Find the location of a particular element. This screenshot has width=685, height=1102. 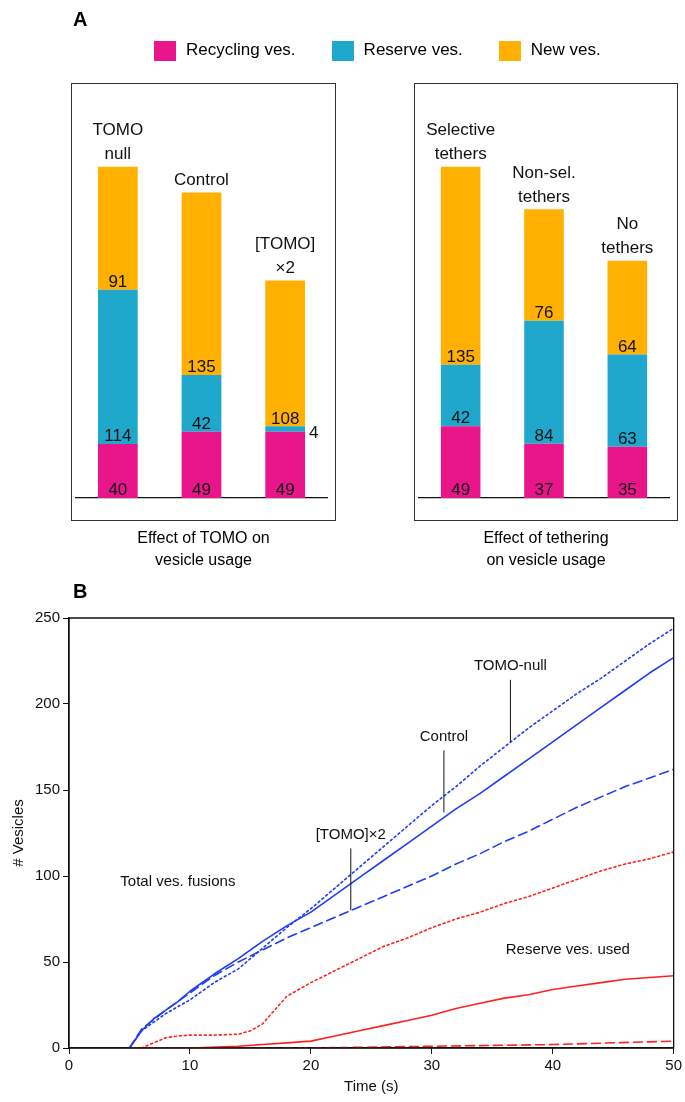

x-tick-label: 50 is located at coordinates (673, 1065).